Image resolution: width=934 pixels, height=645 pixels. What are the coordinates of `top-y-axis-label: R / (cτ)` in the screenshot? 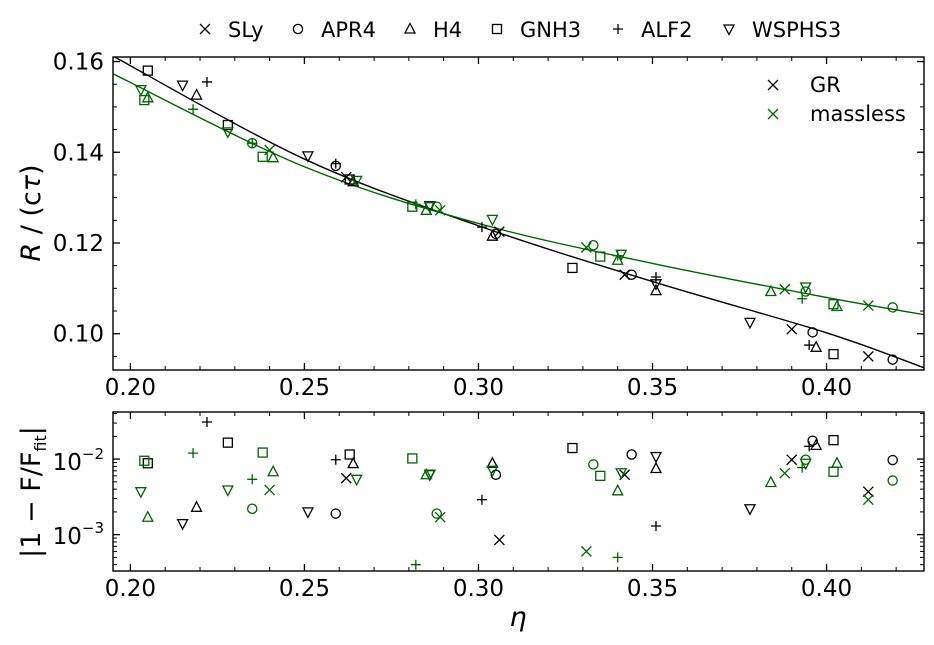 It's located at (31, 212).